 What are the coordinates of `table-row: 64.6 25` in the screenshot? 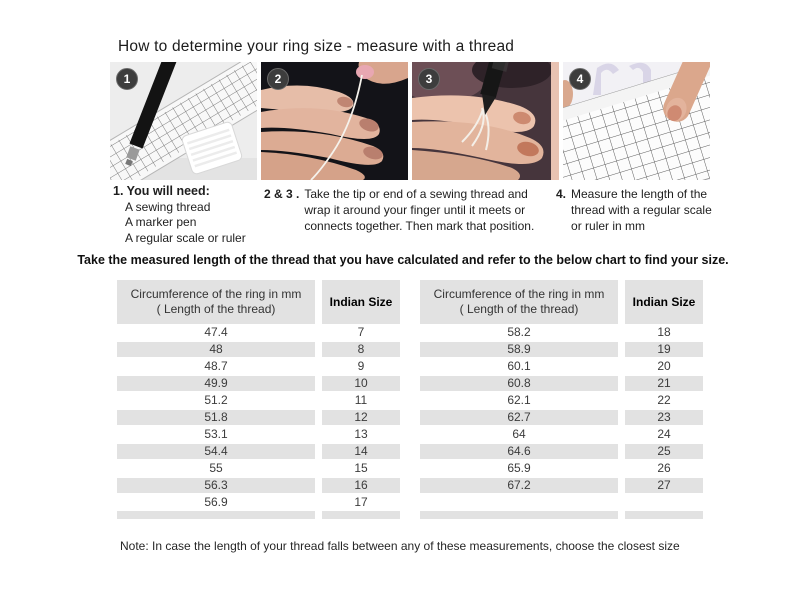 It's located at (561, 451).